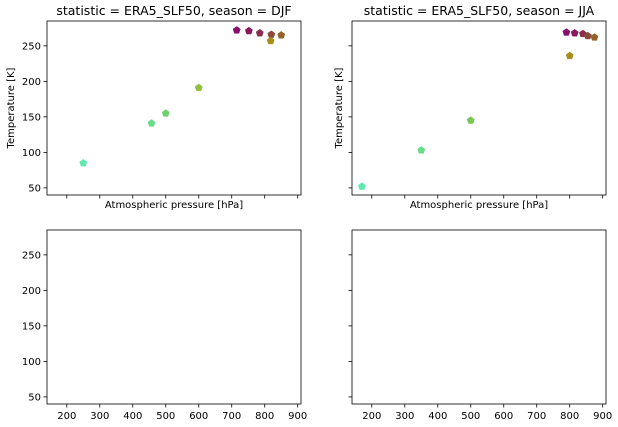  I want to click on subplot-title: statistic = ERA5_SLF50, season = JJA, so click(479, 10).